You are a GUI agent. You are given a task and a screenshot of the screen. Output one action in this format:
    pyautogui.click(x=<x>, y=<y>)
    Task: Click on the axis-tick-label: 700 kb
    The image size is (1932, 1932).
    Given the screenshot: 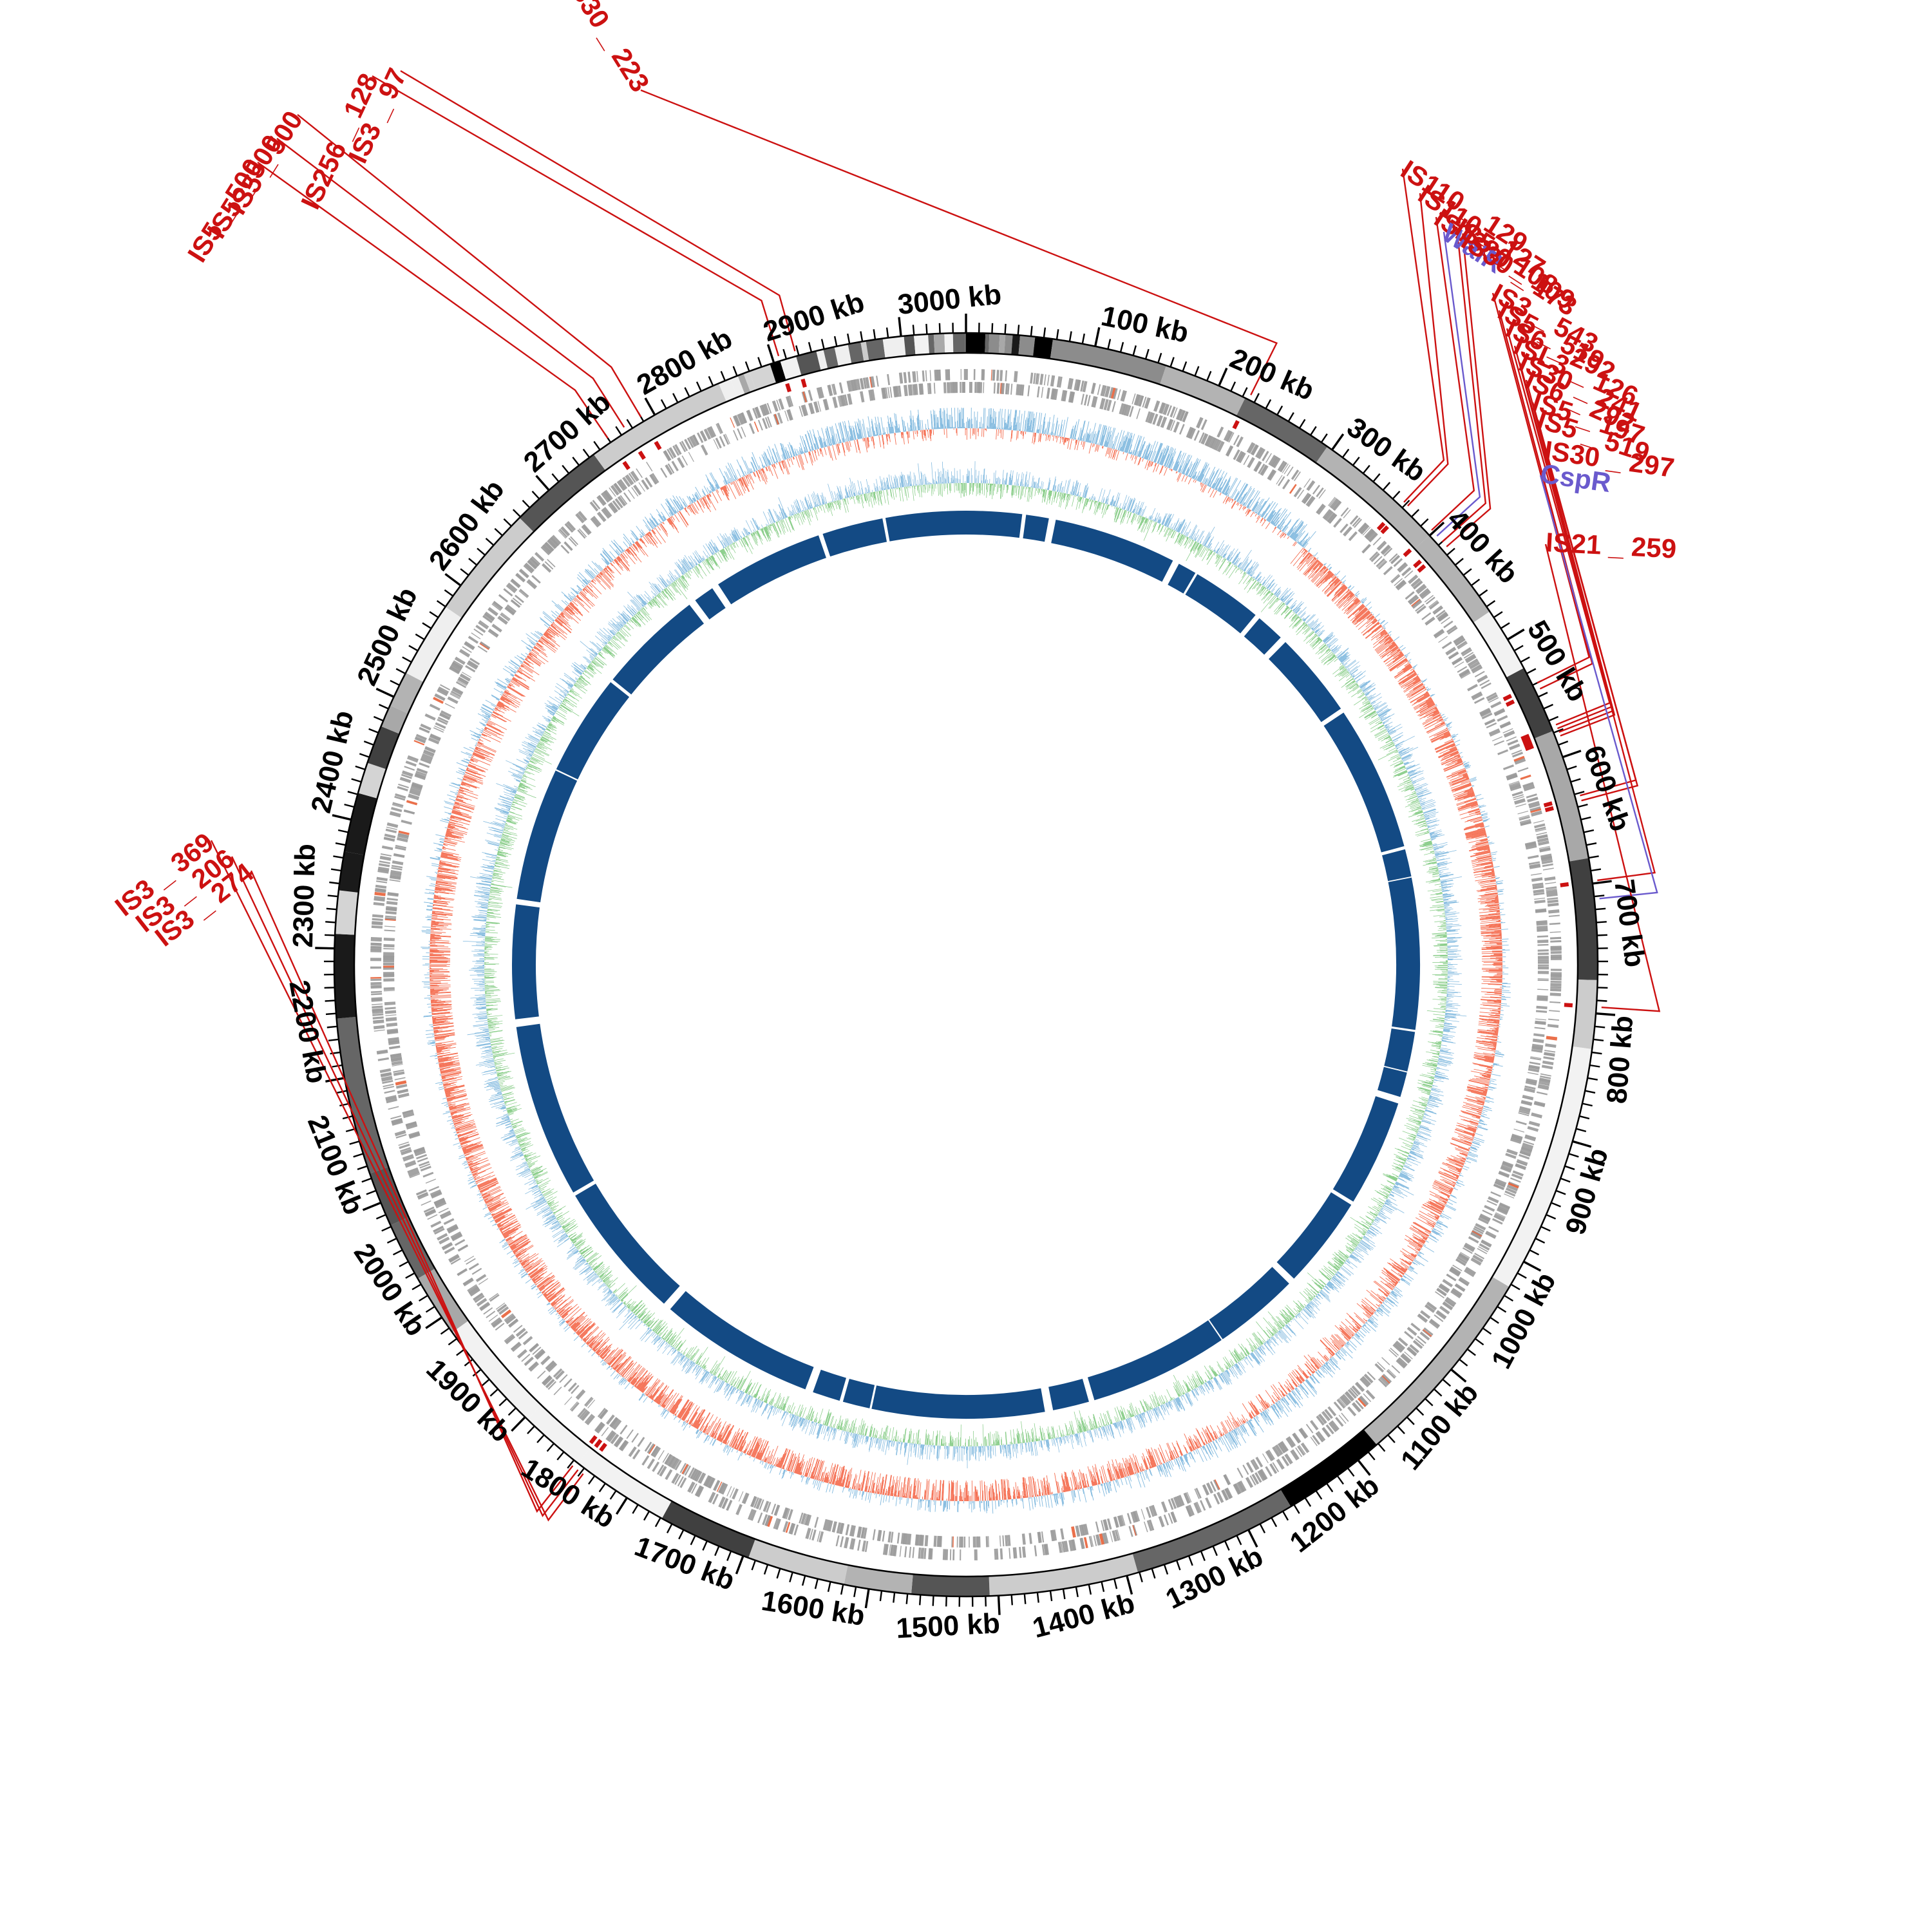 What is the action you would take?
    pyautogui.click(x=1630, y=923)
    